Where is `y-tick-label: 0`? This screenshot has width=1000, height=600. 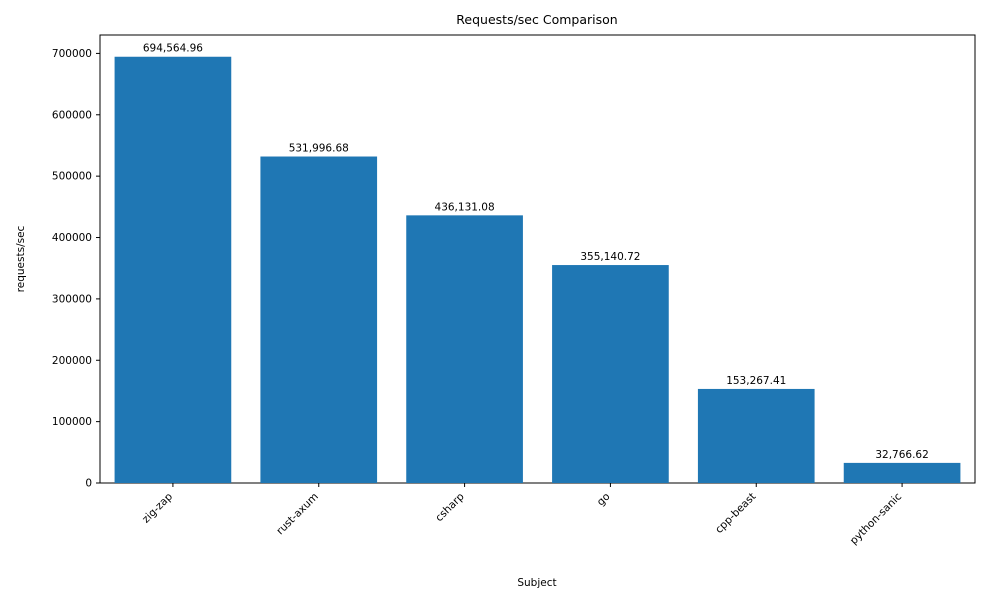
y-tick-label: 0 is located at coordinates (88, 484).